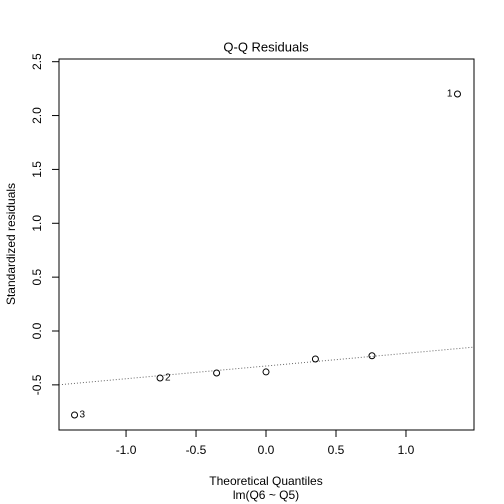 The height and width of the screenshot is (504, 504). Describe the element at coordinates (266, 495) in the screenshot. I see `subtitle: lm(Q6 ~ Q5)` at that location.